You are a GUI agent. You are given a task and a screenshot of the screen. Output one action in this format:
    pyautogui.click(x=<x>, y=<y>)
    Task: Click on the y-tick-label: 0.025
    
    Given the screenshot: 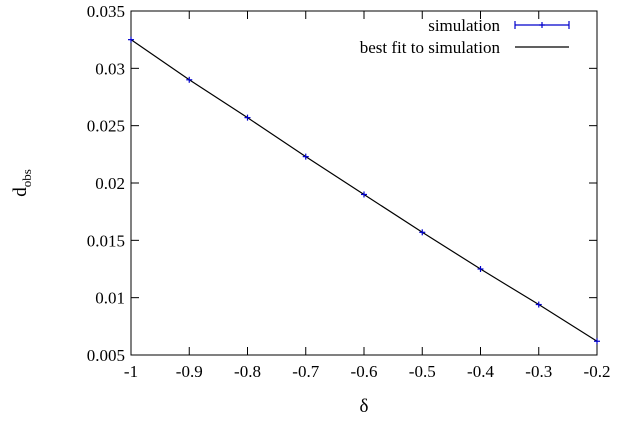 What is the action you would take?
    pyautogui.click(x=106, y=126)
    